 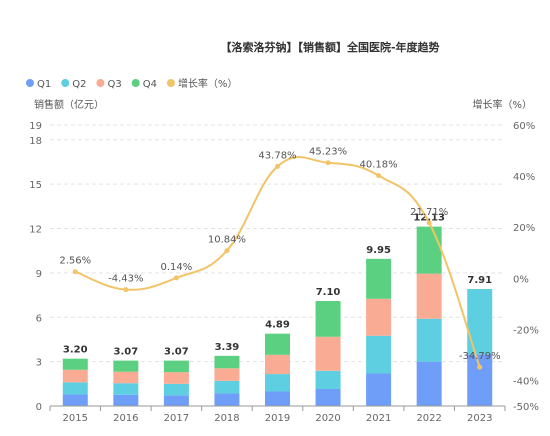 What do you see at coordinates (75, 418) in the screenshot?
I see `x-tick-label: 2015` at bounding box center [75, 418].